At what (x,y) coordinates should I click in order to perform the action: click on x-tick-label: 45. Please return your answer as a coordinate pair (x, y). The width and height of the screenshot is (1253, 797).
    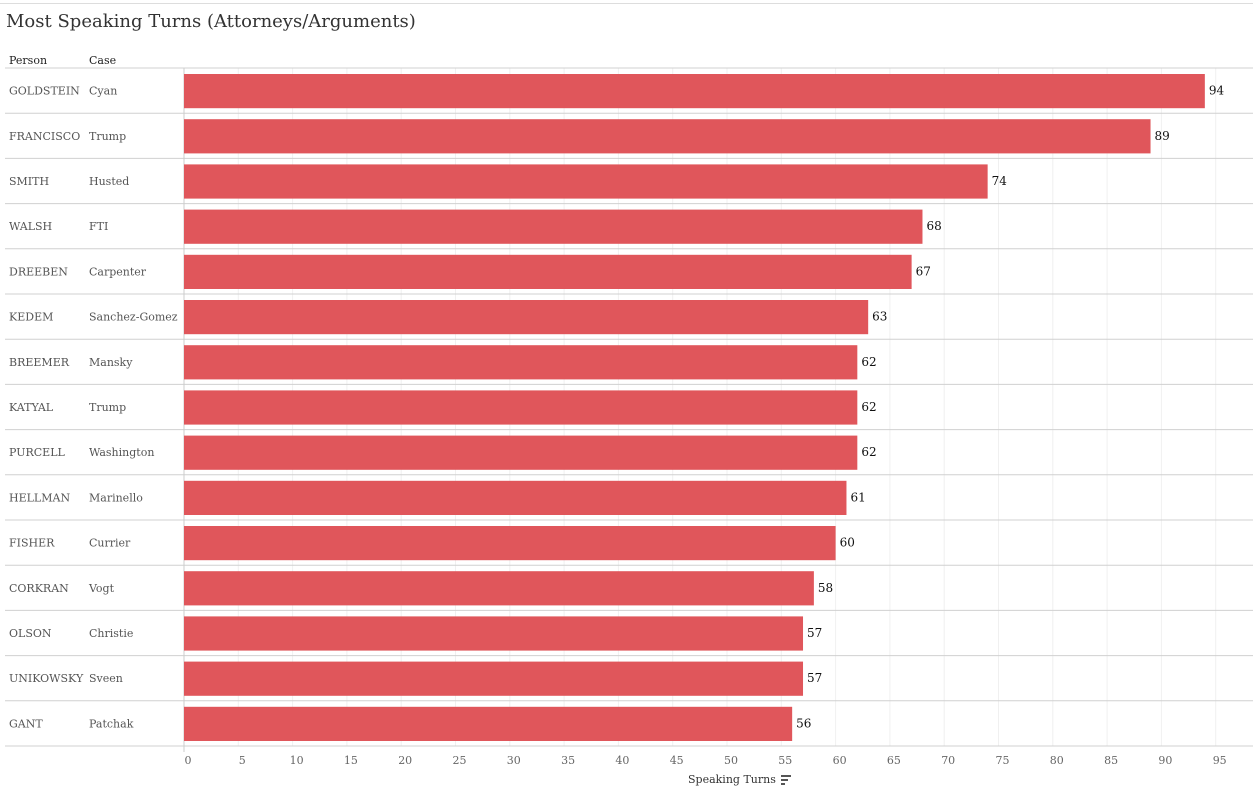
    Looking at the image, I should click on (677, 760).